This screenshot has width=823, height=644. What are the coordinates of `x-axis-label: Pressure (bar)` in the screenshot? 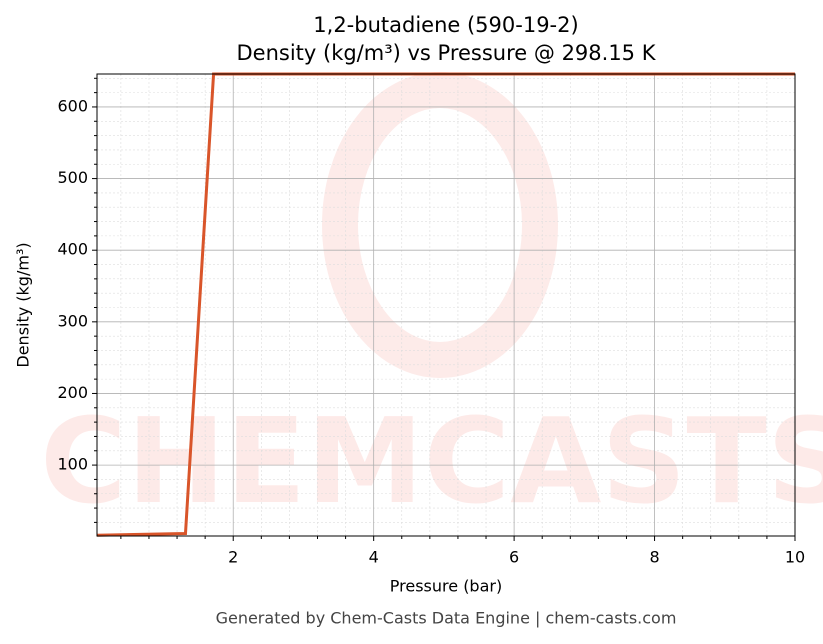 It's located at (446, 586).